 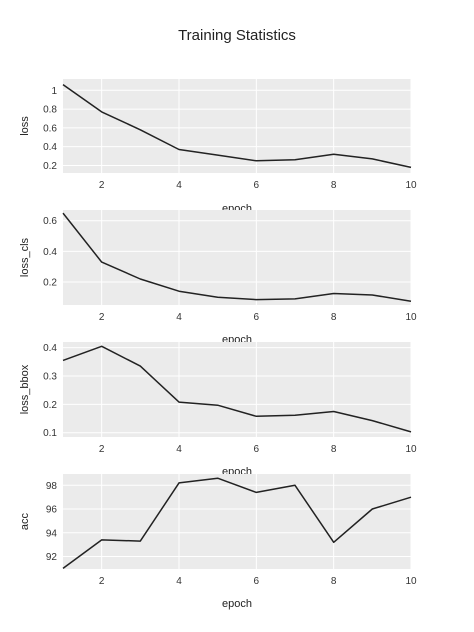 I want to click on y-tick-label: 0.8, so click(x=50, y=110).